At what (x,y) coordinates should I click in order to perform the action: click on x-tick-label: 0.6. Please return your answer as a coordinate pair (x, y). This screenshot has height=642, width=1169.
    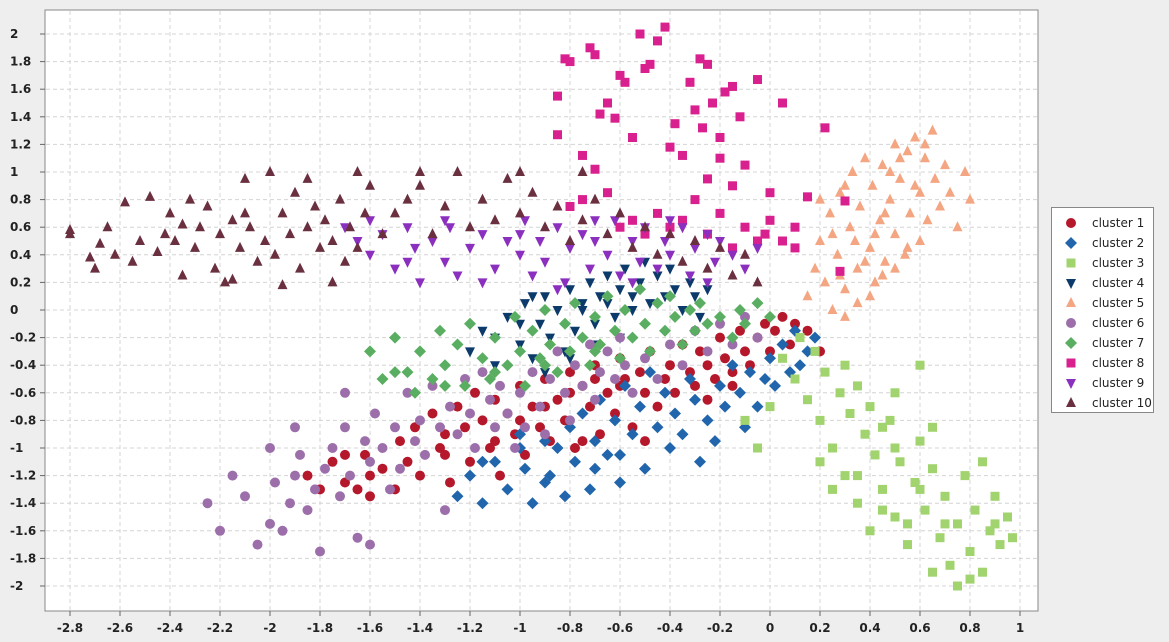
    Looking at the image, I should click on (919, 628).